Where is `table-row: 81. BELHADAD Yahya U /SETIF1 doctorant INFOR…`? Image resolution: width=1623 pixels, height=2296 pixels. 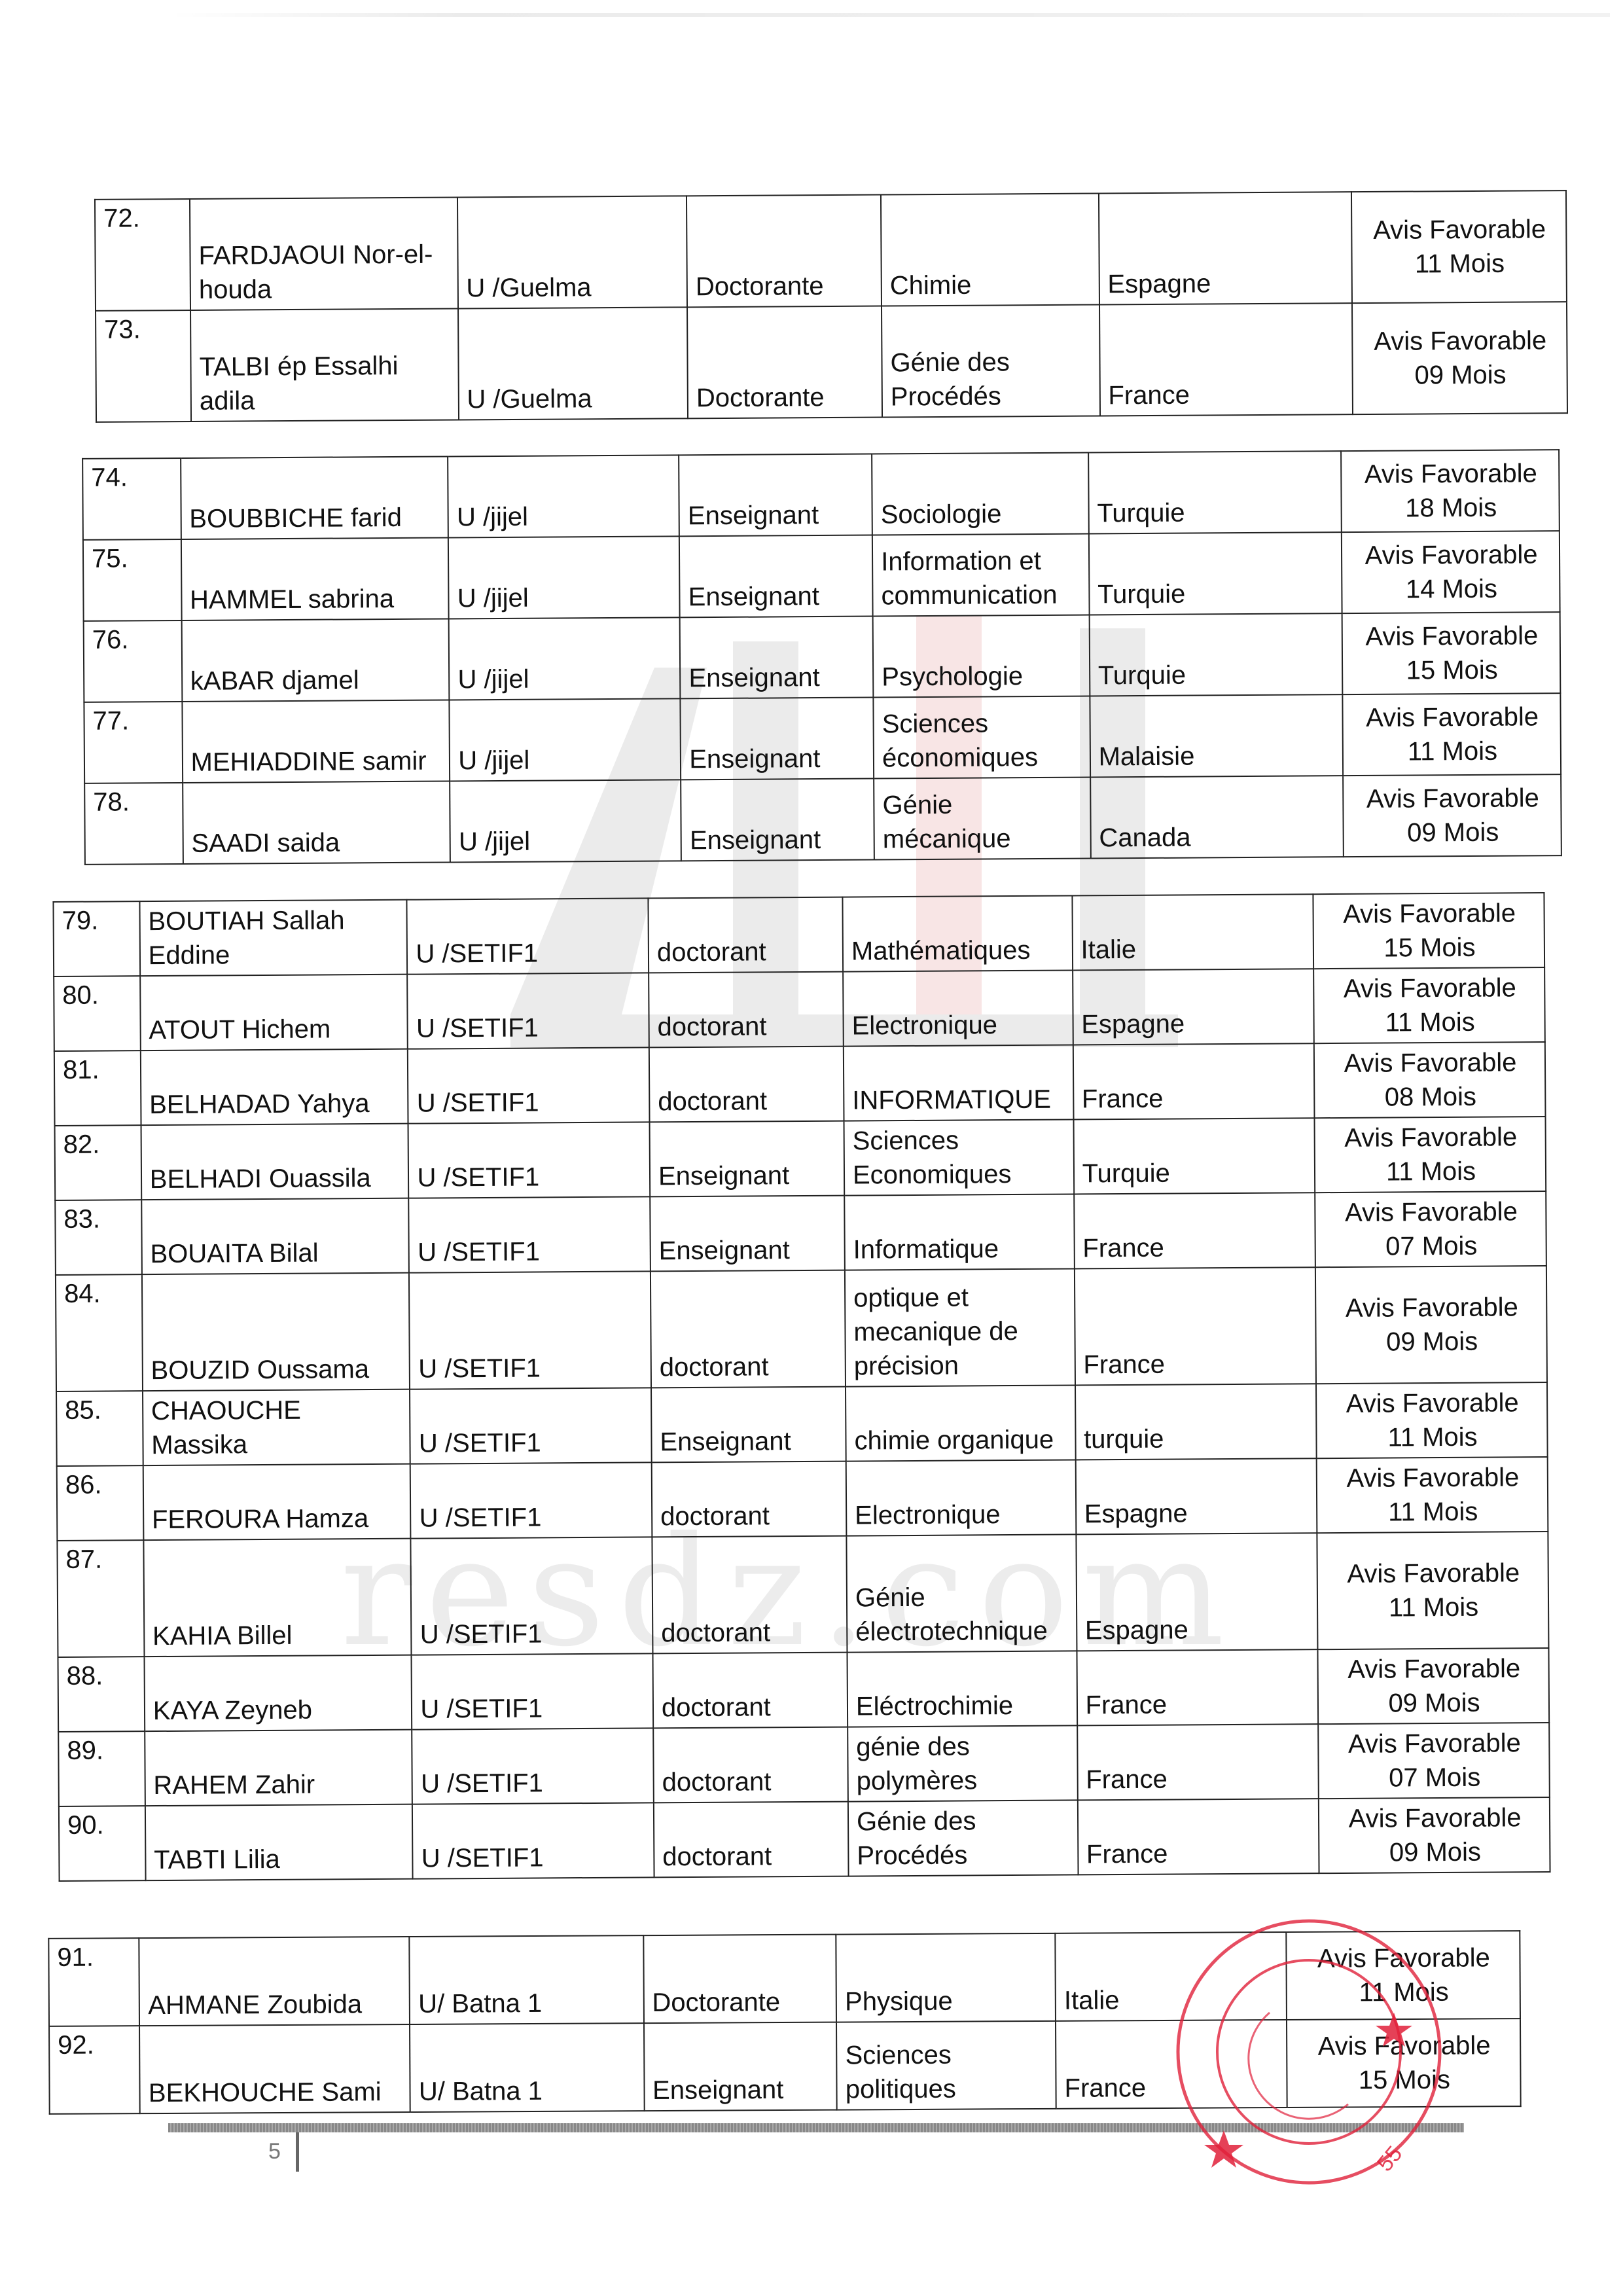
table-row: 81. BELHADAD Yahya U /SETIF1 doctorant INFOR… is located at coordinates (800, 1084).